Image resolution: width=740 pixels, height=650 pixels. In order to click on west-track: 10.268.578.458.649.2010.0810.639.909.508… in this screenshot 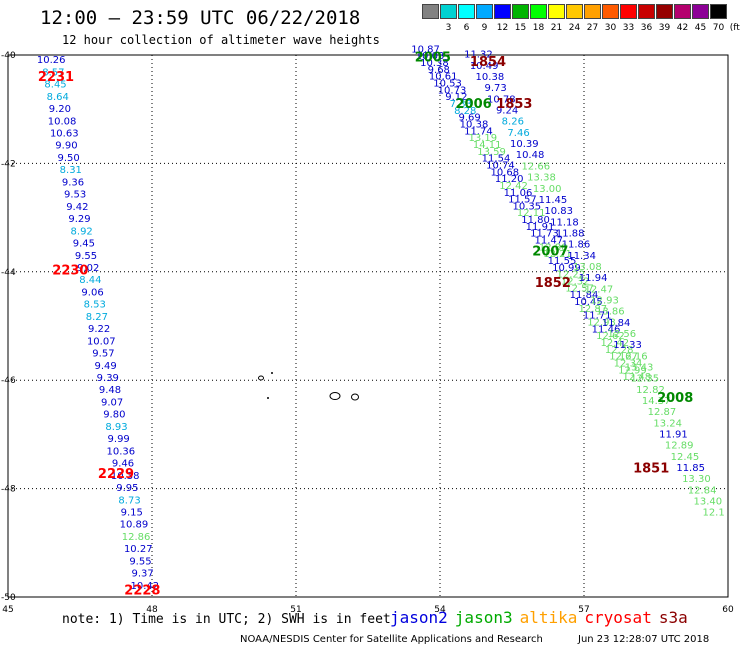, I will do `click(98, 323)`.